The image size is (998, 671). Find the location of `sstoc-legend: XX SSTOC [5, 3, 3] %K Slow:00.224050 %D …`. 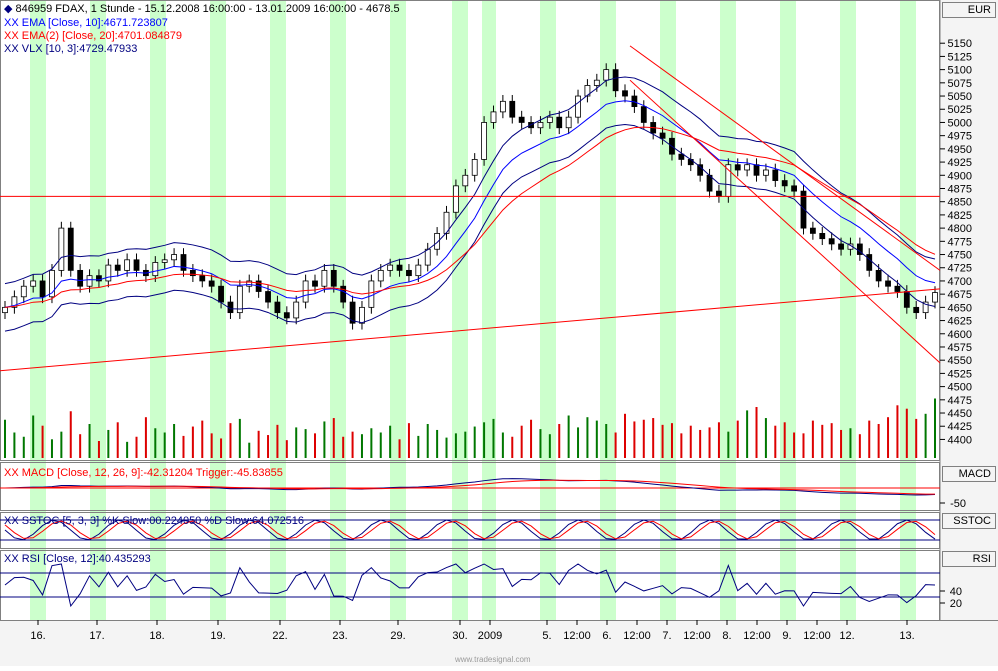

sstoc-legend: XX SSTOC [5, 3, 3] %K Slow:00.224050 %D … is located at coordinates (154, 521).